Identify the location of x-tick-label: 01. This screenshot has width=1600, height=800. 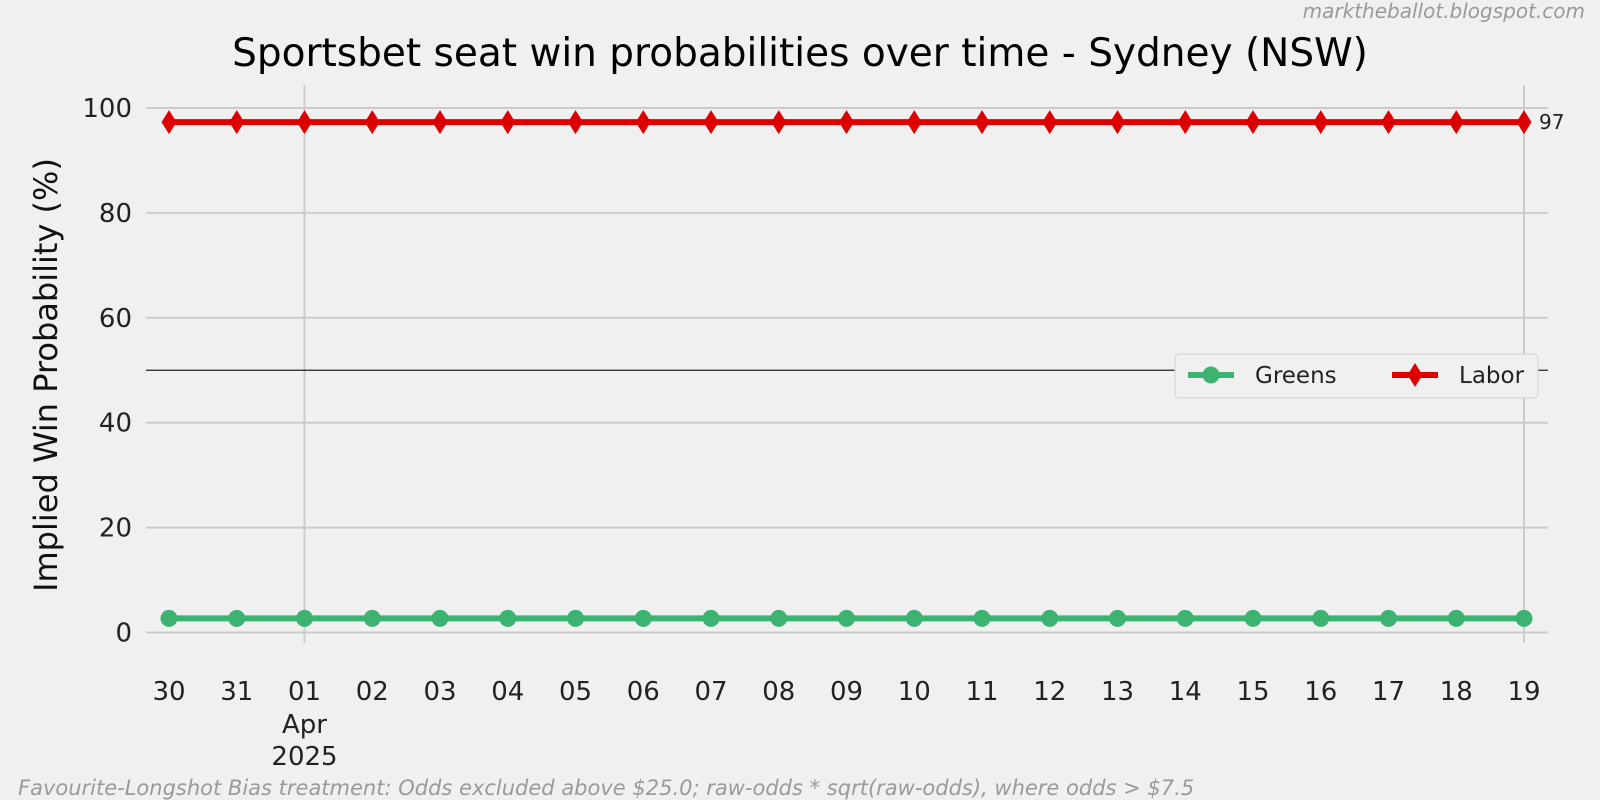
(304, 692).